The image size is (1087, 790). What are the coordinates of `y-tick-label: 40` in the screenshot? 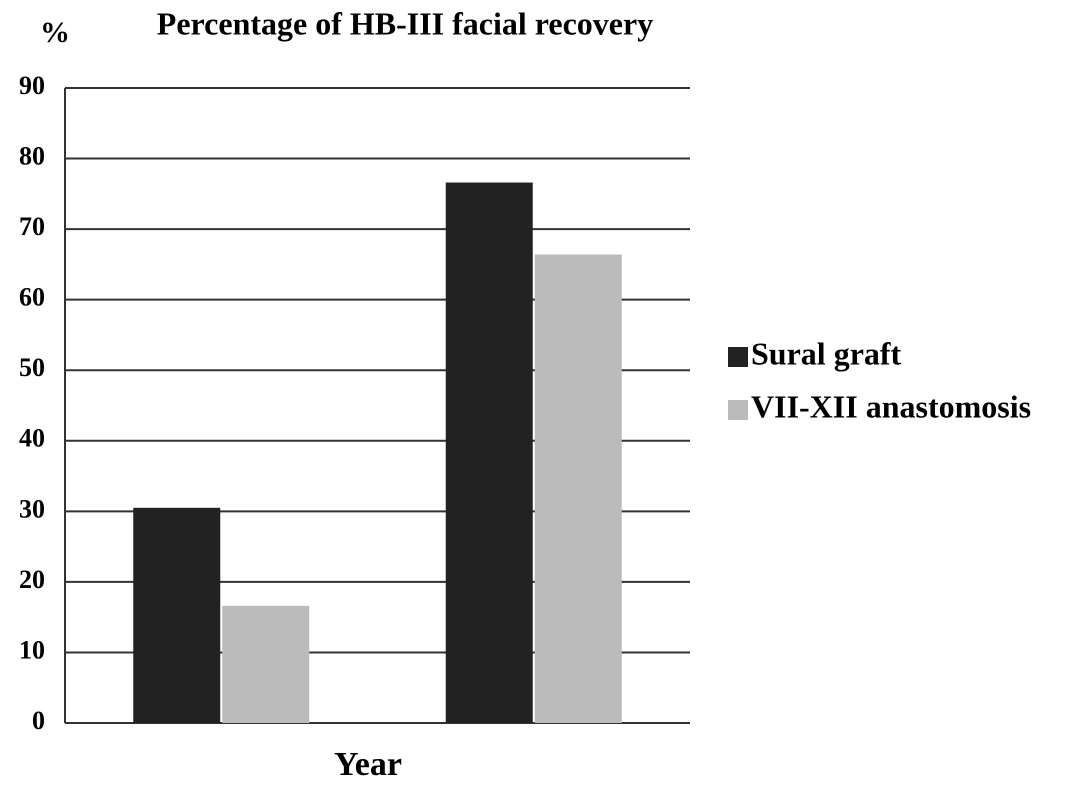 It's located at (32, 438).